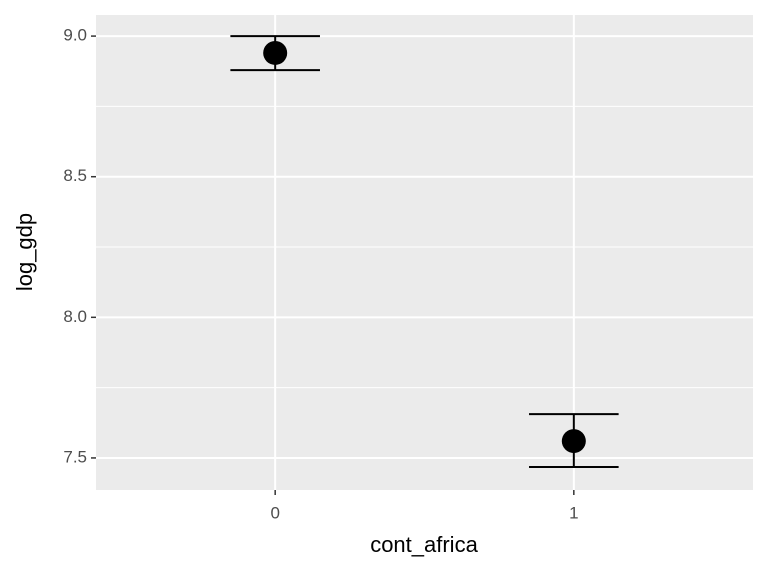 This screenshot has width=768, height=576. Describe the element at coordinates (274, 512) in the screenshot. I see `x-tick-label: 0` at that location.